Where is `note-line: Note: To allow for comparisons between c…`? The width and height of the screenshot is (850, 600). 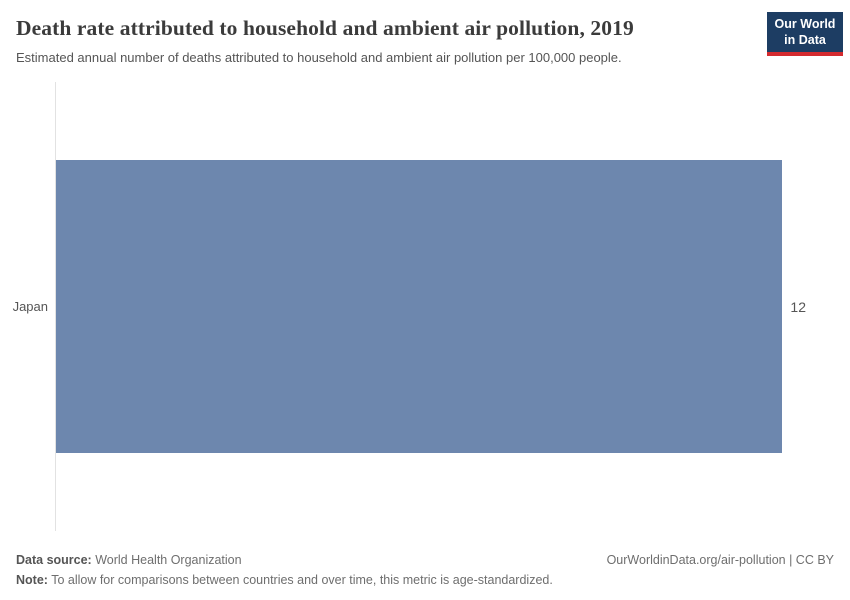 note-line: Note: To allow for comparisons between c… is located at coordinates (425, 580).